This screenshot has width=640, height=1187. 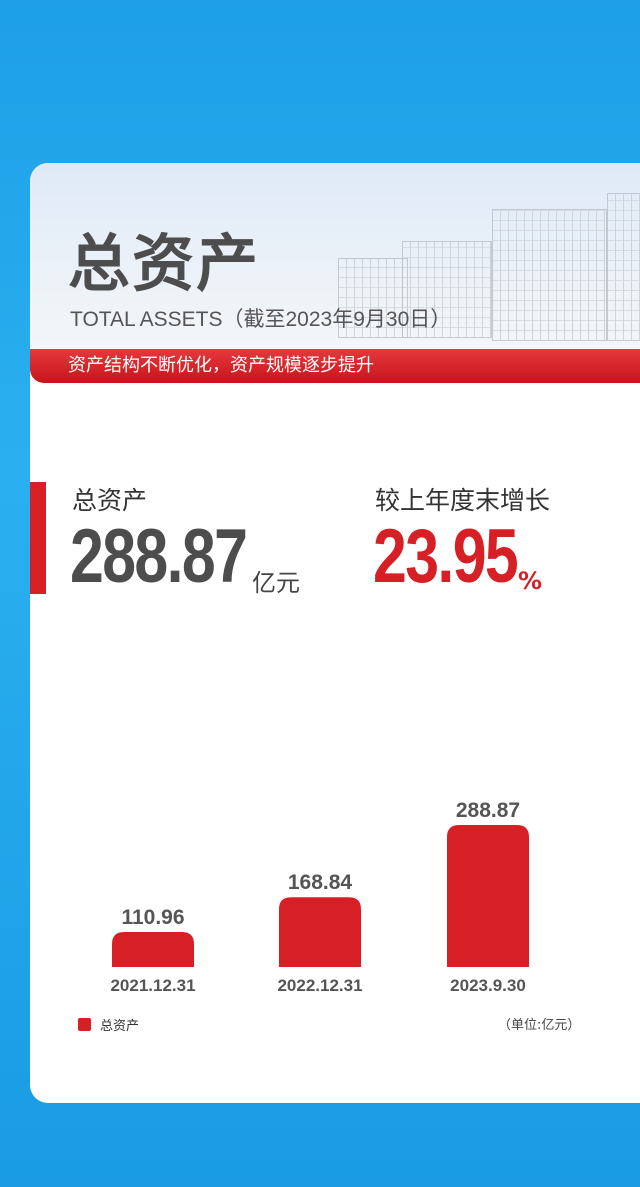 What do you see at coordinates (319, 985) in the screenshot?
I see `x-tick-label: 2022.12.31` at bounding box center [319, 985].